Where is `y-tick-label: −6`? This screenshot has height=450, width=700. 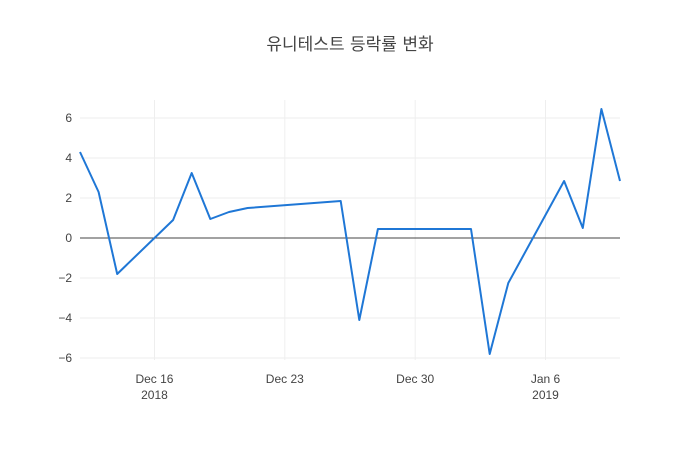 y-tick-label: −6 is located at coordinates (65, 358).